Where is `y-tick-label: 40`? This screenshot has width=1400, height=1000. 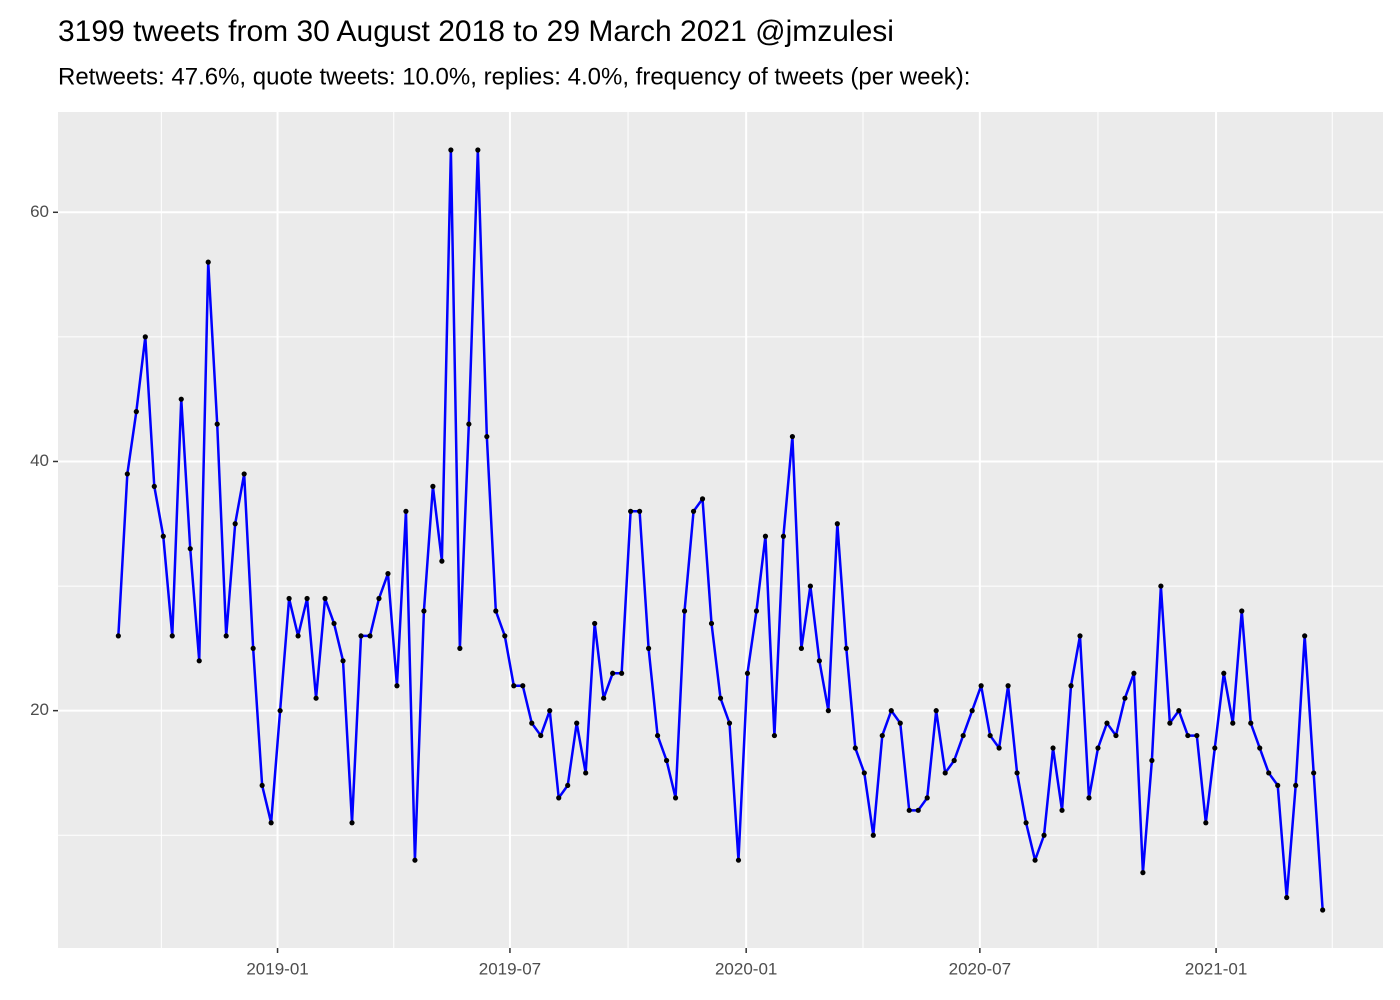 y-tick-label: 40 is located at coordinates (39, 460).